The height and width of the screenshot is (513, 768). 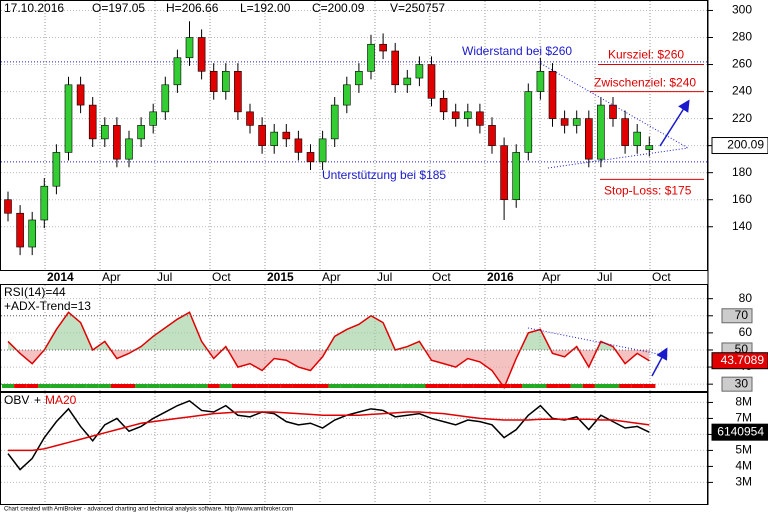 What do you see at coordinates (265, 8) in the screenshot?
I see `low: L=192.00` at bounding box center [265, 8].